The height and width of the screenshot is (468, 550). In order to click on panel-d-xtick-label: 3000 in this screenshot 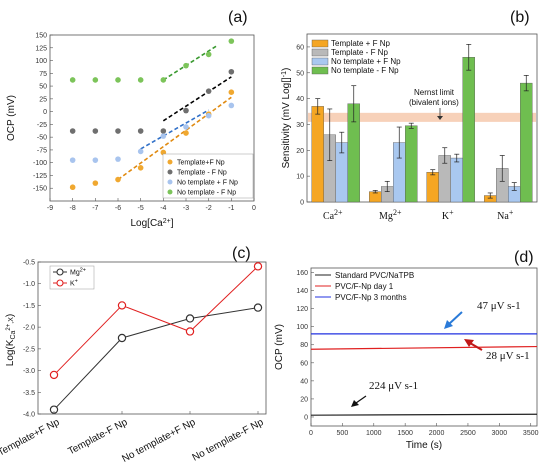, I will do `click(500, 433)`.